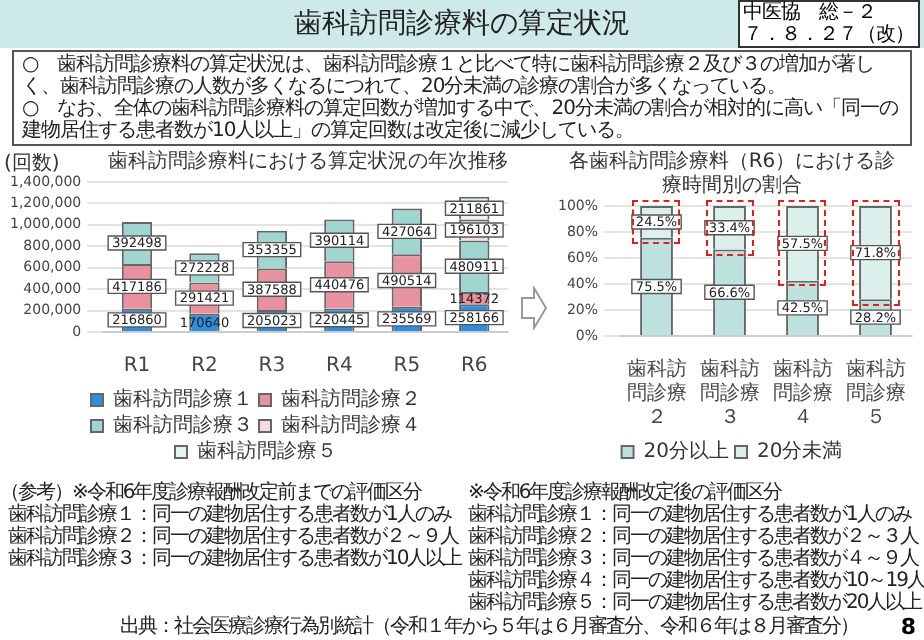 The image size is (924, 640). I want to click on legend-label: 20分以上, so click(686, 451).